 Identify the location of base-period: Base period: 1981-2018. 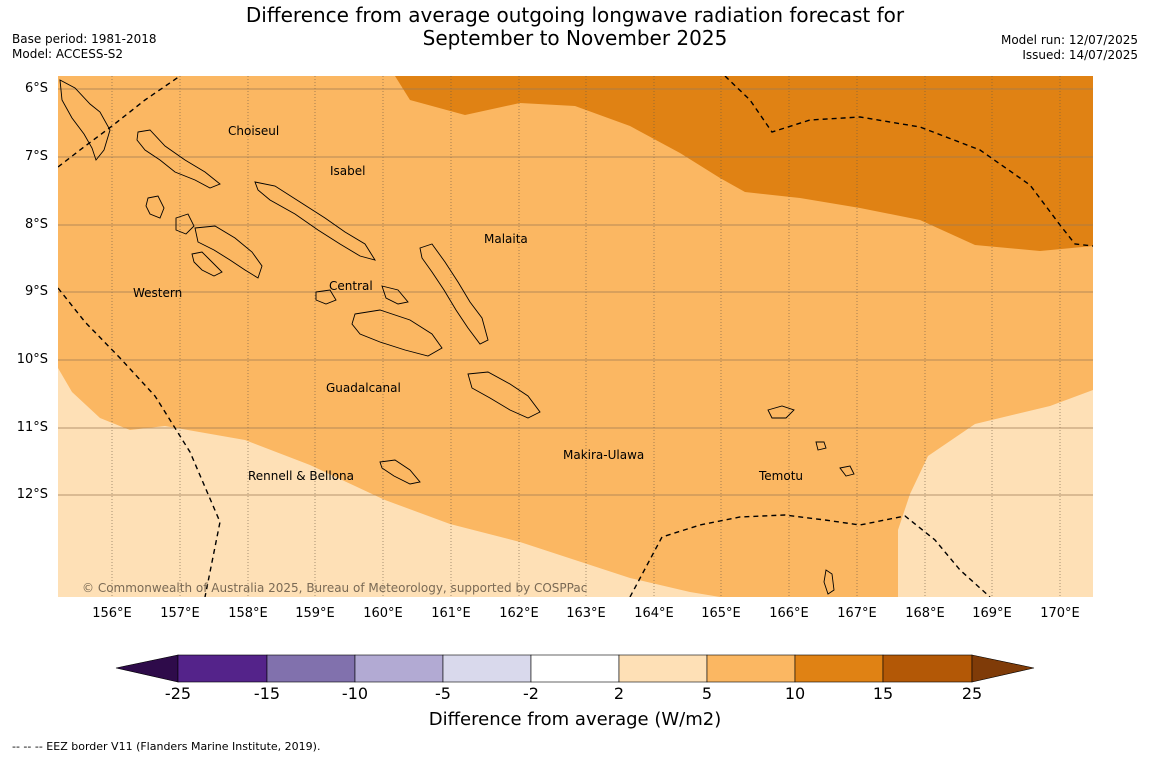
(84, 39).